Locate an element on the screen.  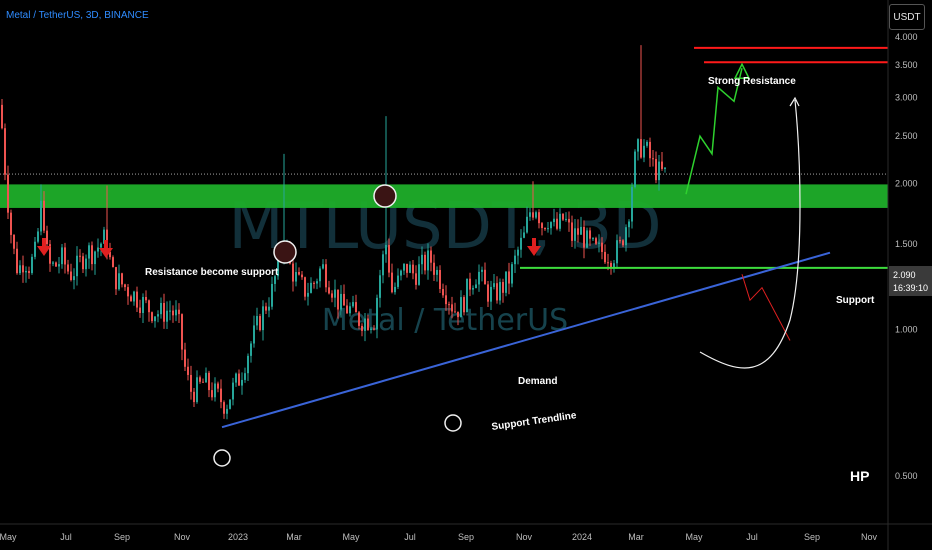
x-tick-label: 2023 is located at coordinates (238, 537).